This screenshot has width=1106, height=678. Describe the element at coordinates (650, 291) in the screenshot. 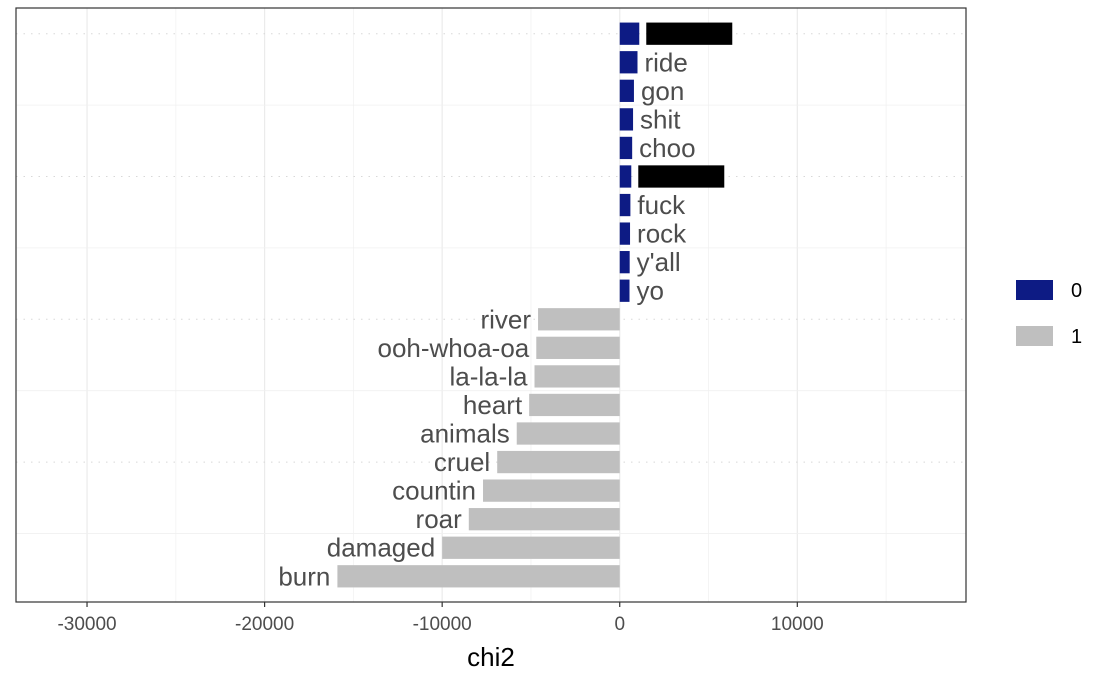

I see `bar-label-9: yo` at that location.